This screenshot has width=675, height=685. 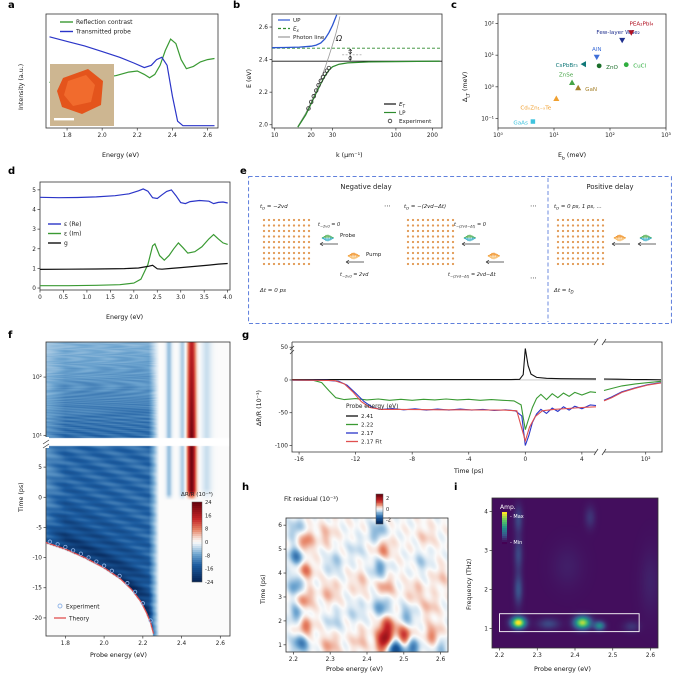 I want to click on tick-label: 100, so click(x=395, y=136).